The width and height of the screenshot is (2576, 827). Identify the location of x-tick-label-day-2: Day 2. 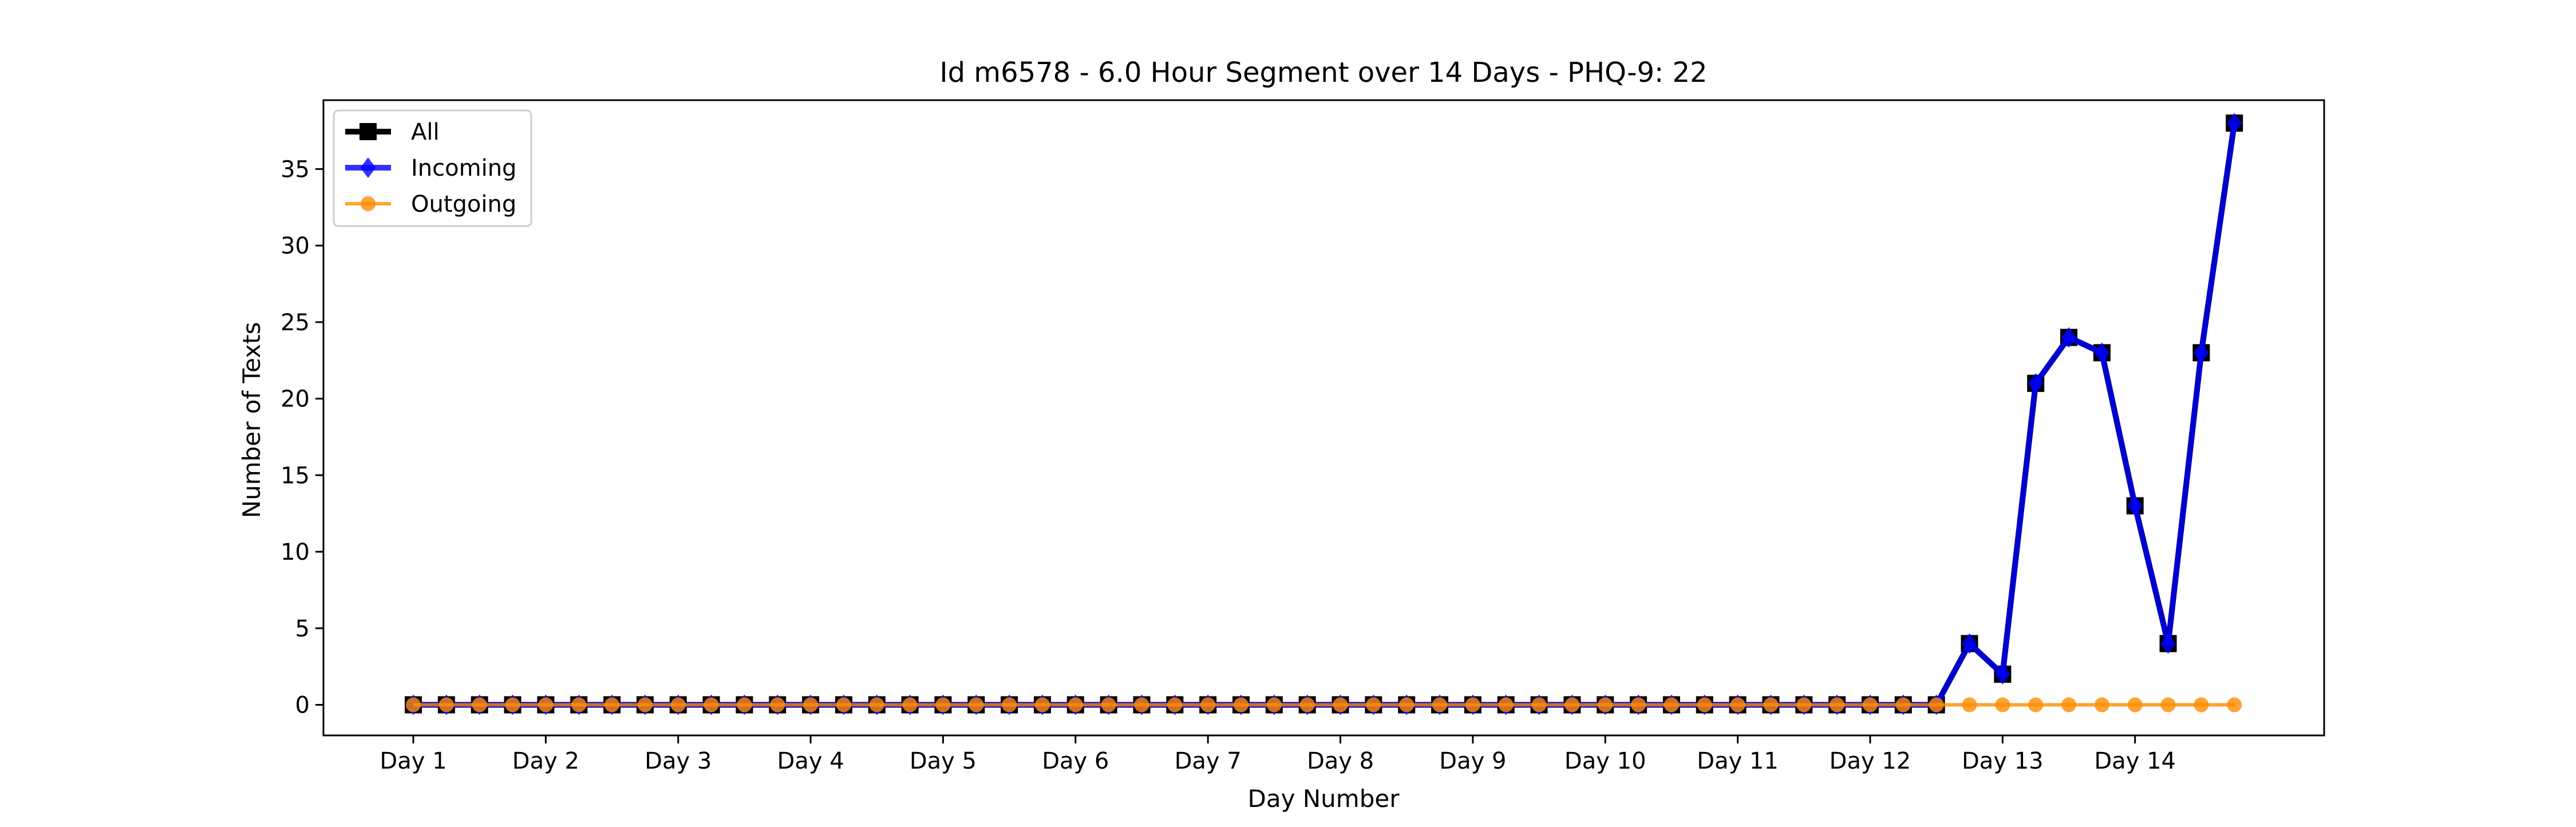
(545, 761).